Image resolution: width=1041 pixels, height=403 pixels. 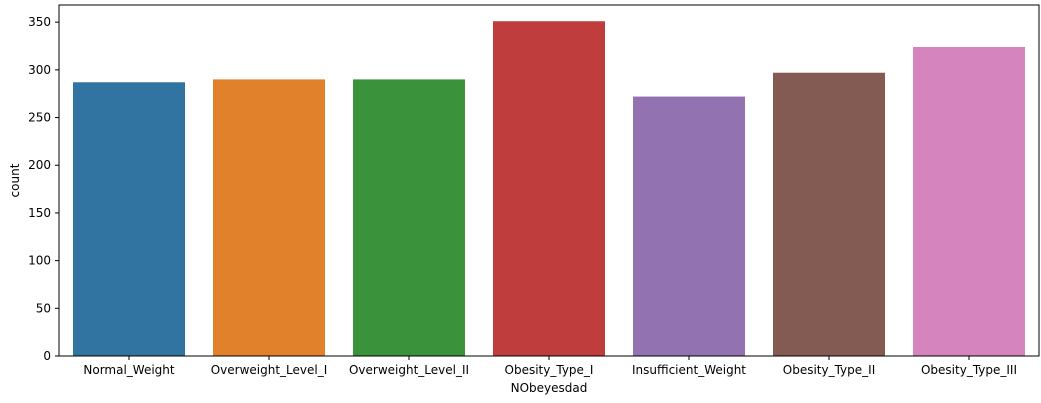 What do you see at coordinates (269, 370) in the screenshot?
I see `x-tick-label: Overweight_Level_I` at bounding box center [269, 370].